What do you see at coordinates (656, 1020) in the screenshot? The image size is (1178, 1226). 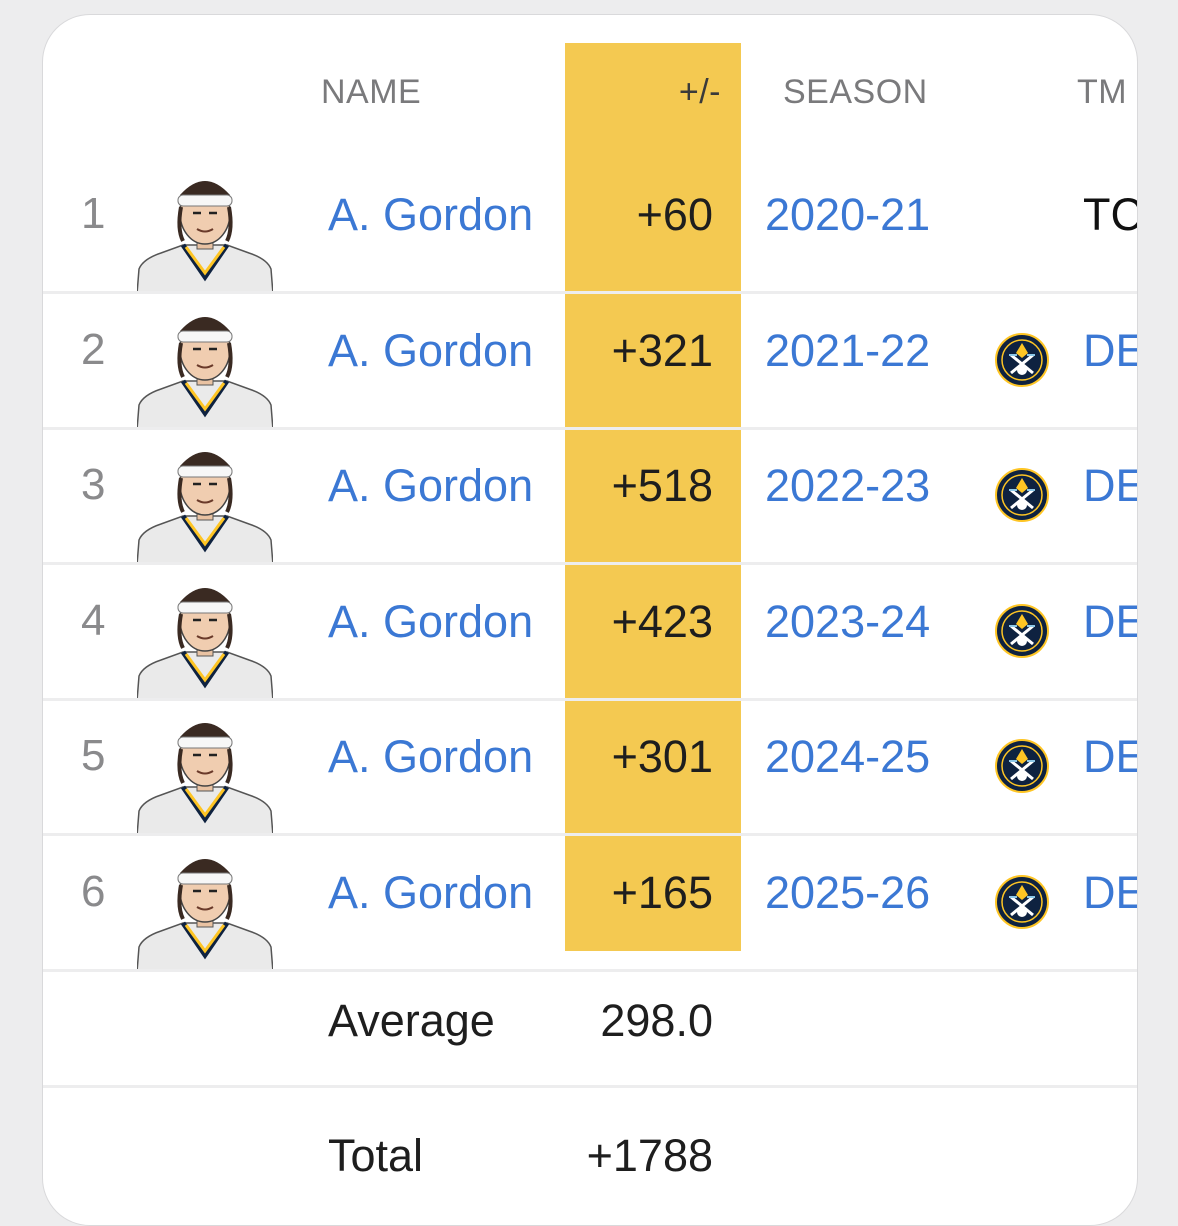 I see `average-value: 298.0` at bounding box center [656, 1020].